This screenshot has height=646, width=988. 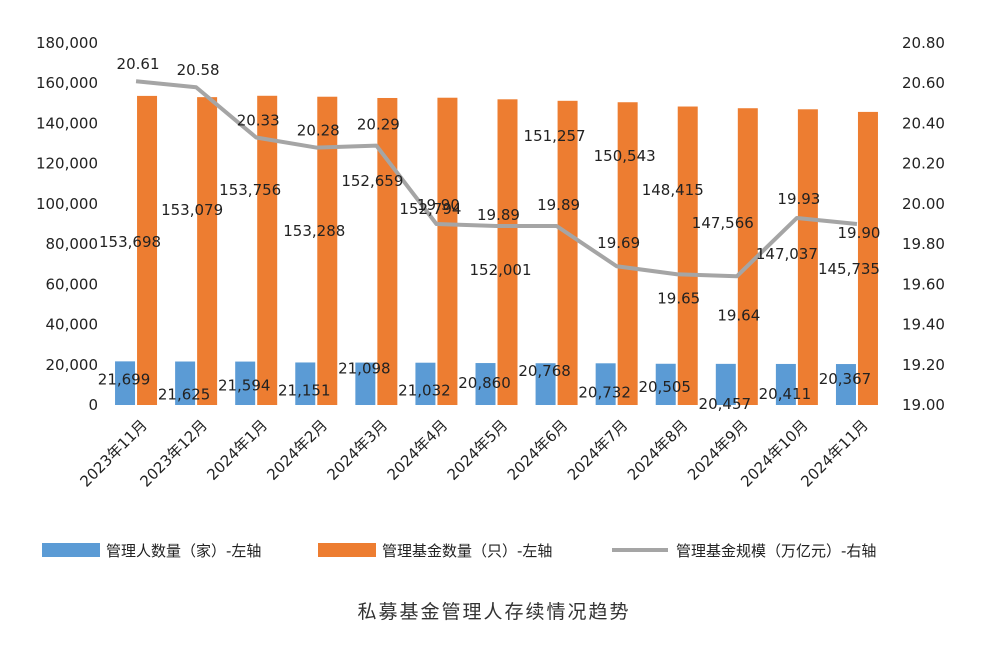 I want to click on right-tick-label: 19.00, so click(x=923, y=405).